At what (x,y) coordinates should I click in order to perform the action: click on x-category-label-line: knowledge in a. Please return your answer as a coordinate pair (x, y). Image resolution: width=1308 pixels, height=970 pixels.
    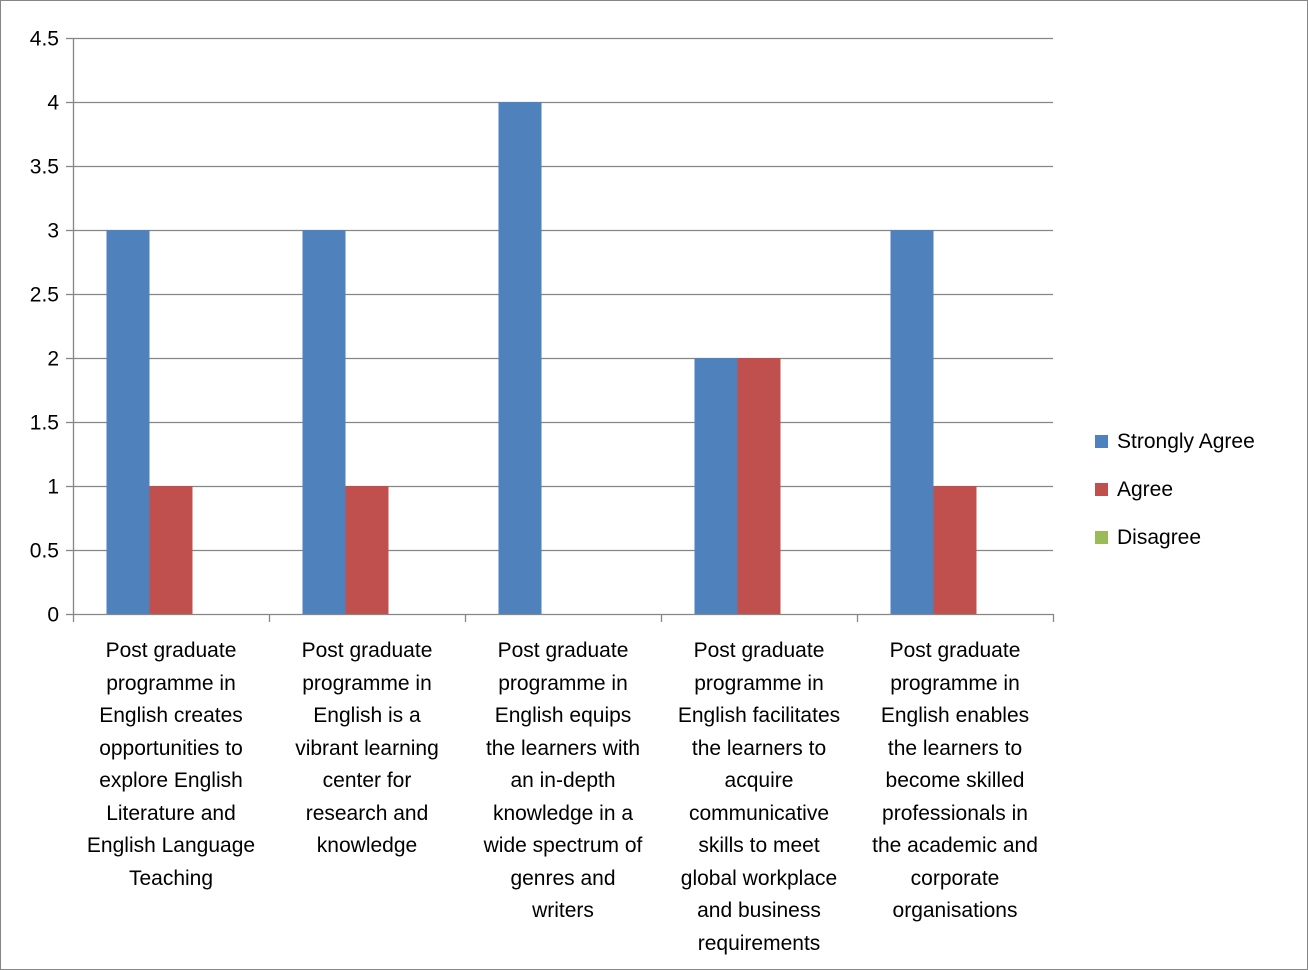
    Looking at the image, I should click on (563, 813).